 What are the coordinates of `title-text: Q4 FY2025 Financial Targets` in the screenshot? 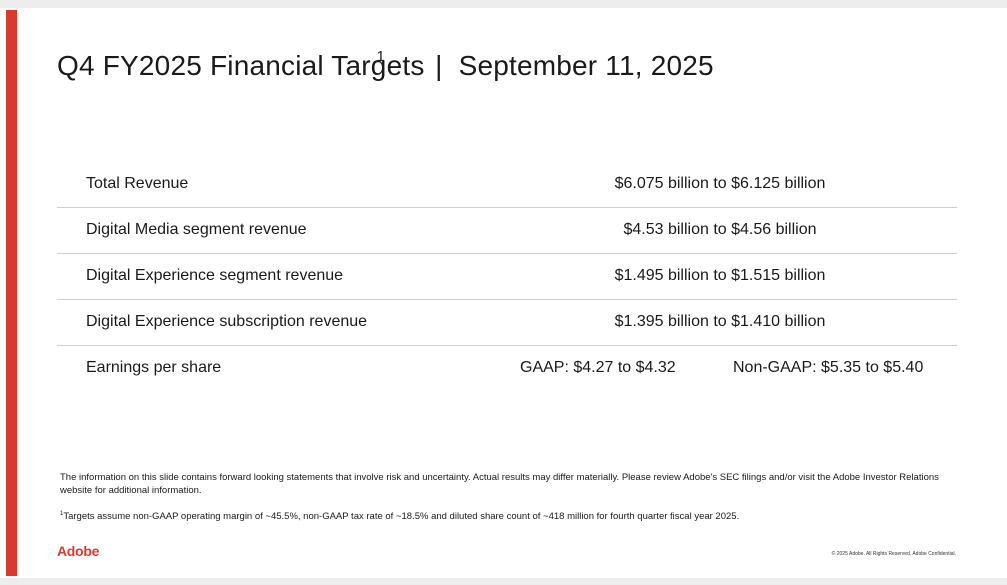 It's located at (241, 65).